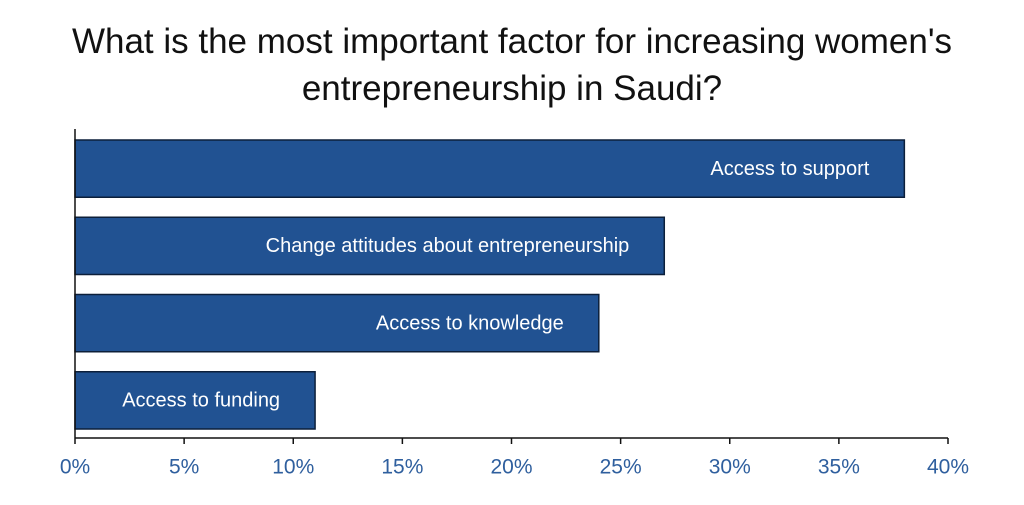  Describe the element at coordinates (511, 467) in the screenshot. I see `x-tick-label: 20%` at that location.